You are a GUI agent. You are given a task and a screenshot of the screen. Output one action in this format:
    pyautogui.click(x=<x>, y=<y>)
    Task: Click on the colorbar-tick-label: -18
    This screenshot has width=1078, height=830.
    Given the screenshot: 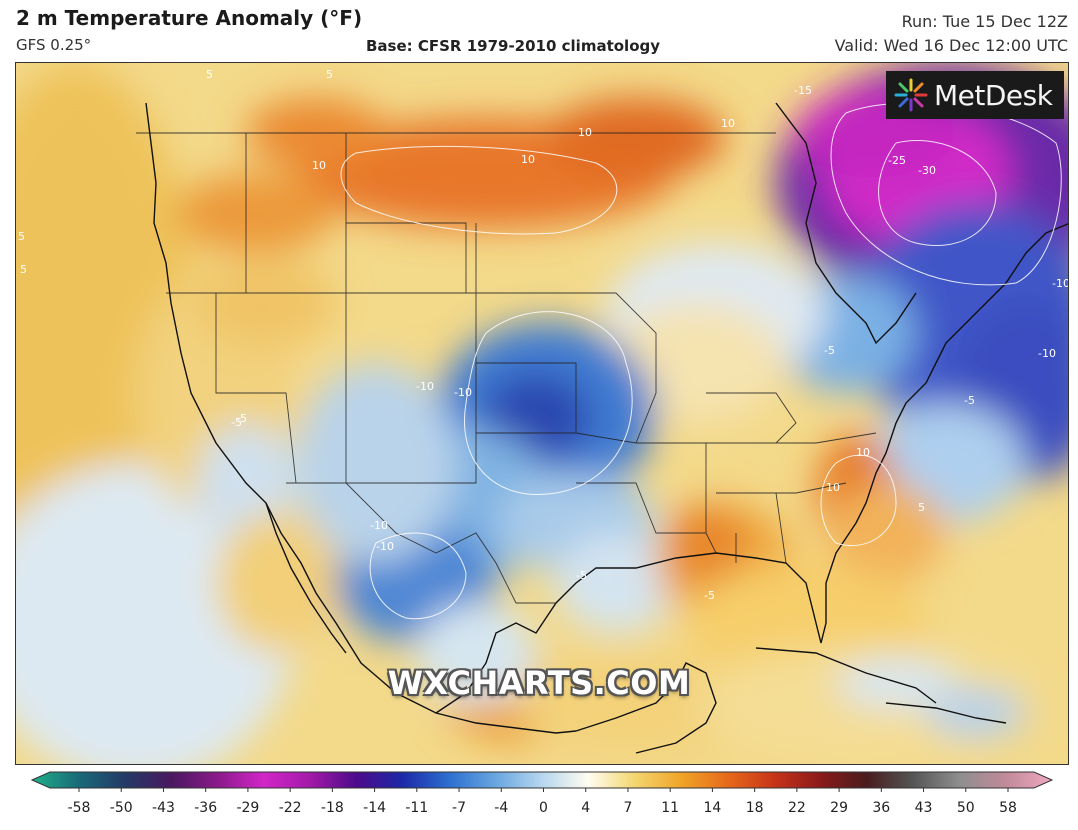 What is the action you would take?
    pyautogui.click(x=332, y=808)
    